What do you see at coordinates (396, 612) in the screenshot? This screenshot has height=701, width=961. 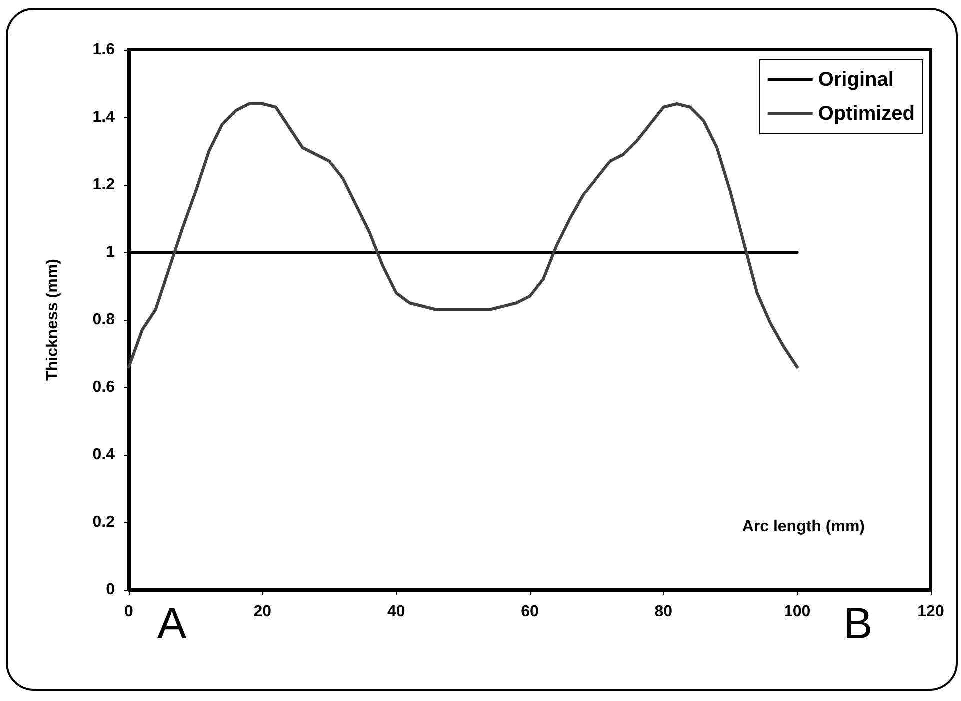 I see `x-tick-label: 40` at bounding box center [396, 612].